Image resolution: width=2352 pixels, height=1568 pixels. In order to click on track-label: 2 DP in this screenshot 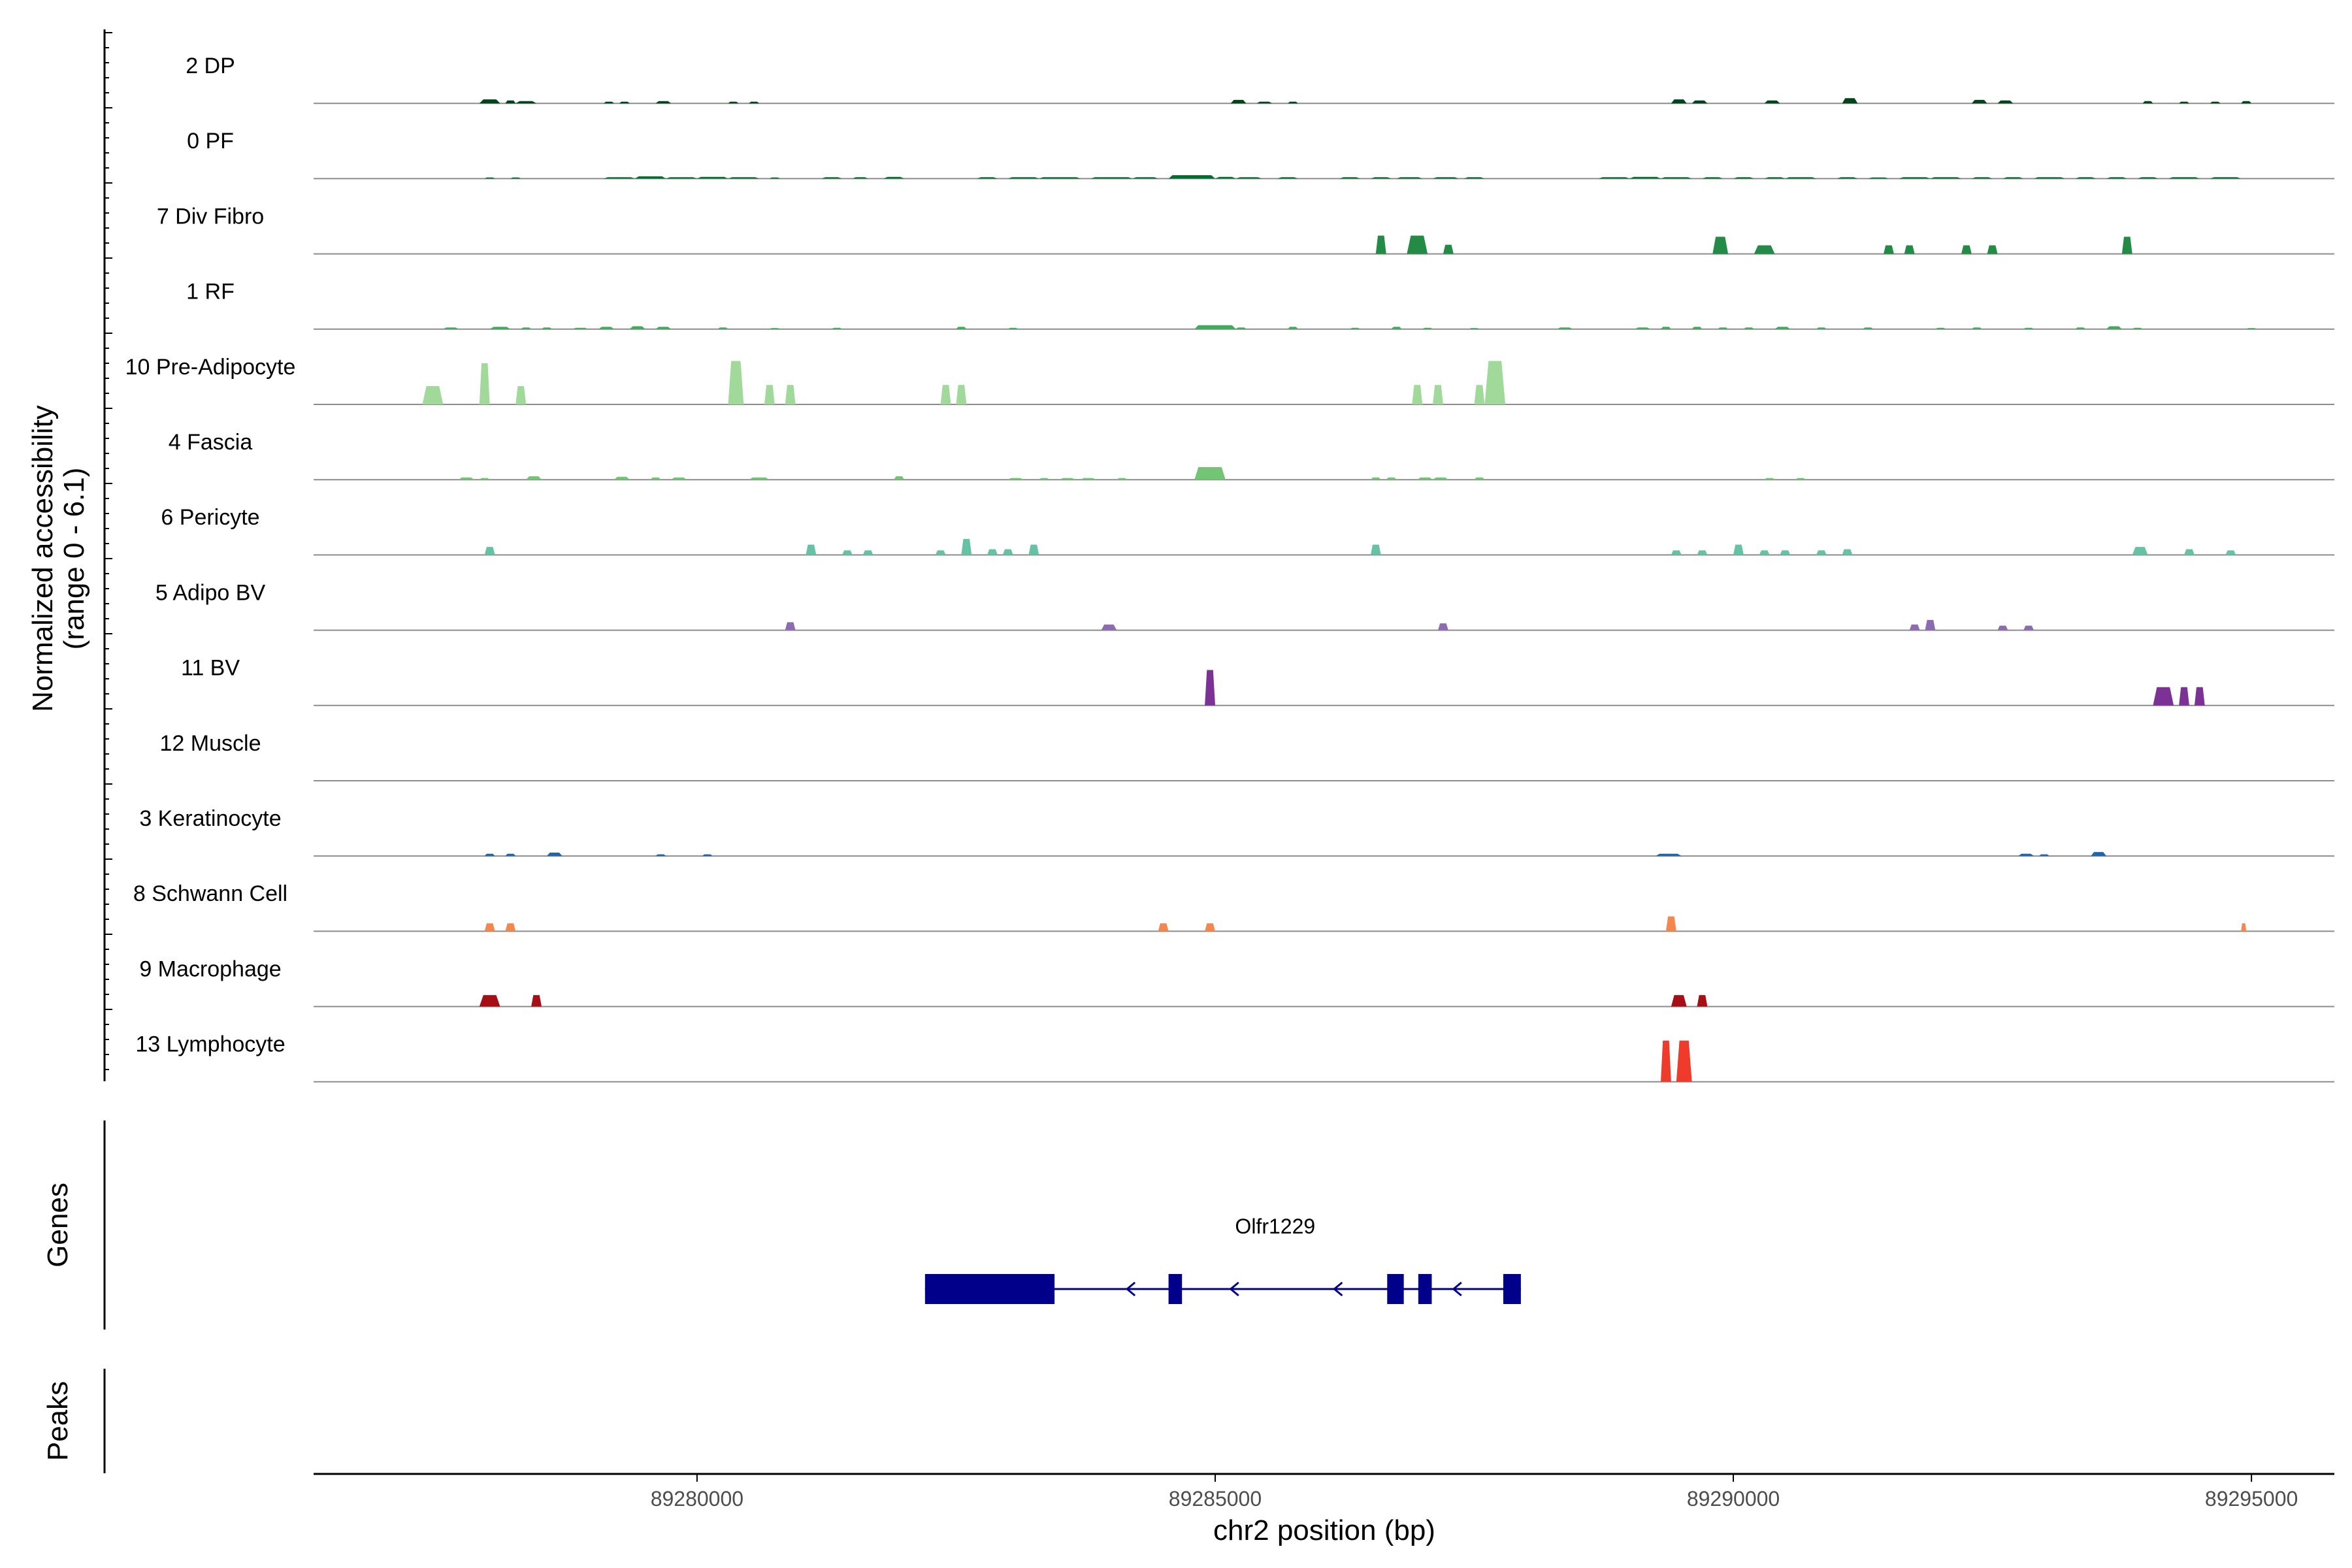, I will do `click(210, 66)`.